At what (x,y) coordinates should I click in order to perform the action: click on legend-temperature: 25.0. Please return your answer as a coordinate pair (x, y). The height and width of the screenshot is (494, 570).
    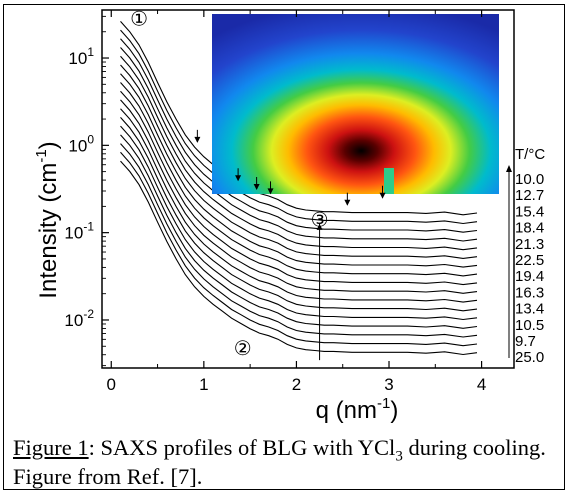
    Looking at the image, I should click on (529, 357).